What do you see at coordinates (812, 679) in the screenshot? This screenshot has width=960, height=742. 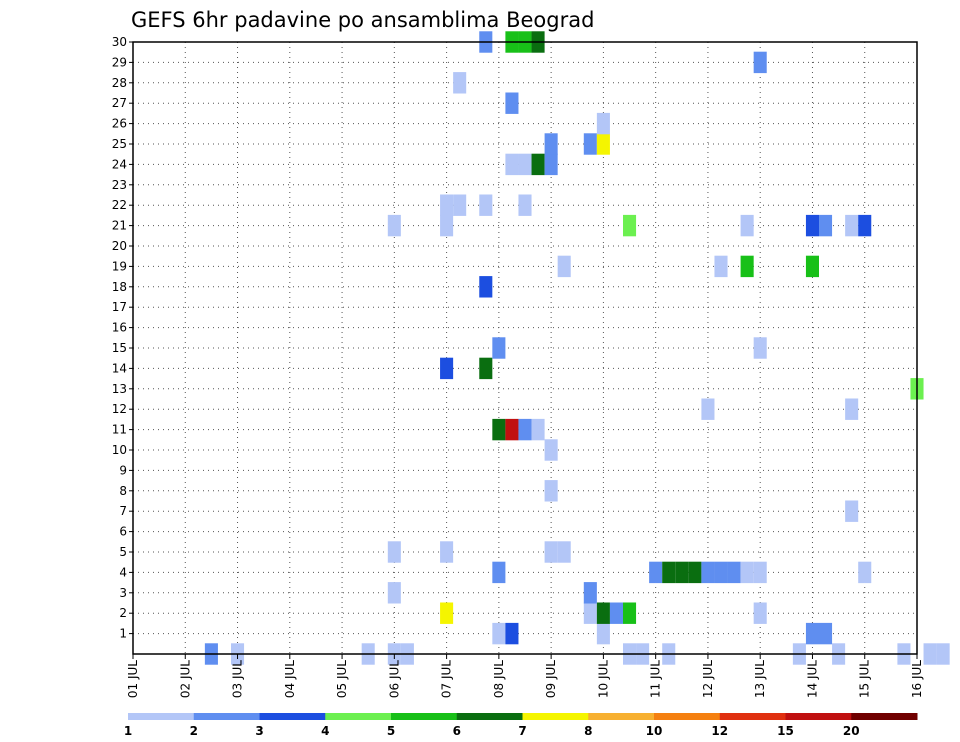 I see `x-tick-label: 14 JUL` at bounding box center [812, 679].